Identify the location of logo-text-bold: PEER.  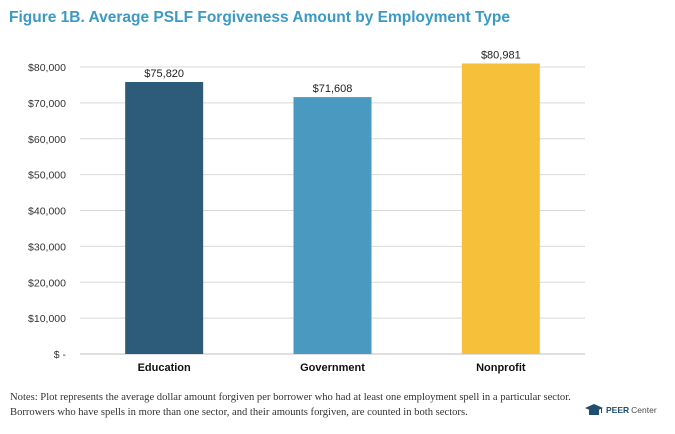
(618, 410).